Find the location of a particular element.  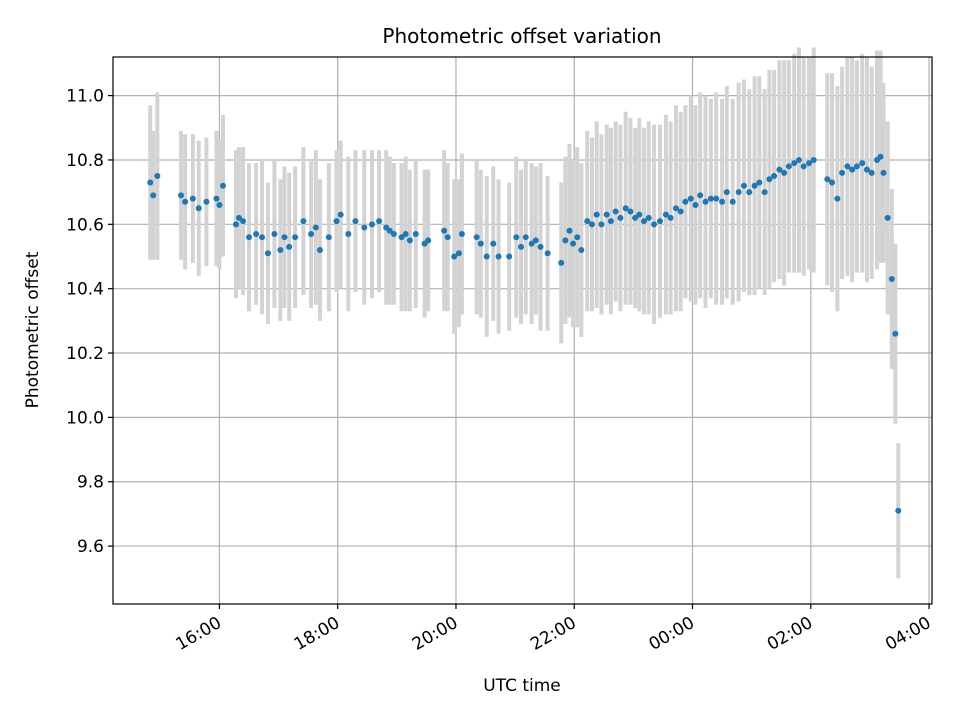

x-tick-label: 16:00 is located at coordinates (199, 634).